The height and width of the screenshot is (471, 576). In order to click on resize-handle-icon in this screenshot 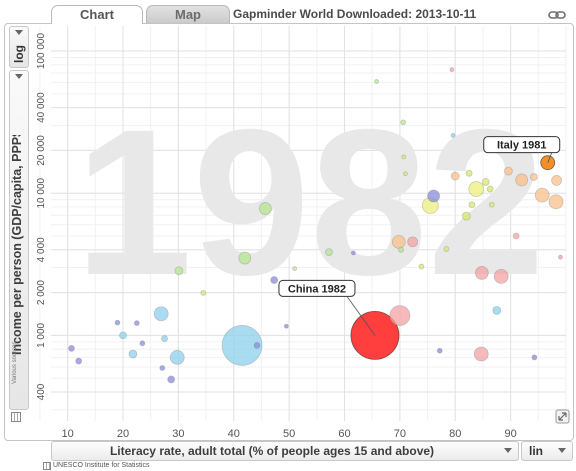, I will do `click(562, 416)`.